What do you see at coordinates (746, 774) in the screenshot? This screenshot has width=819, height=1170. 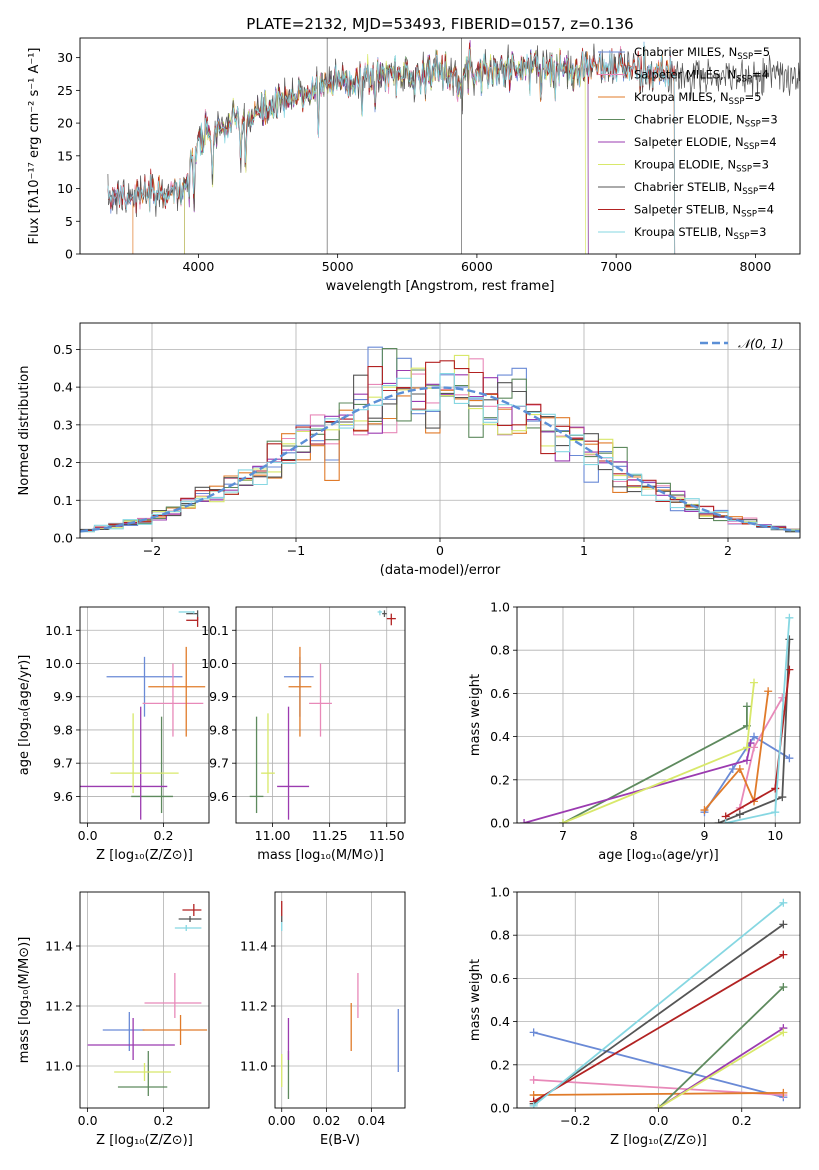 I see `weight-line-chabrier-miles` at bounding box center [746, 774].